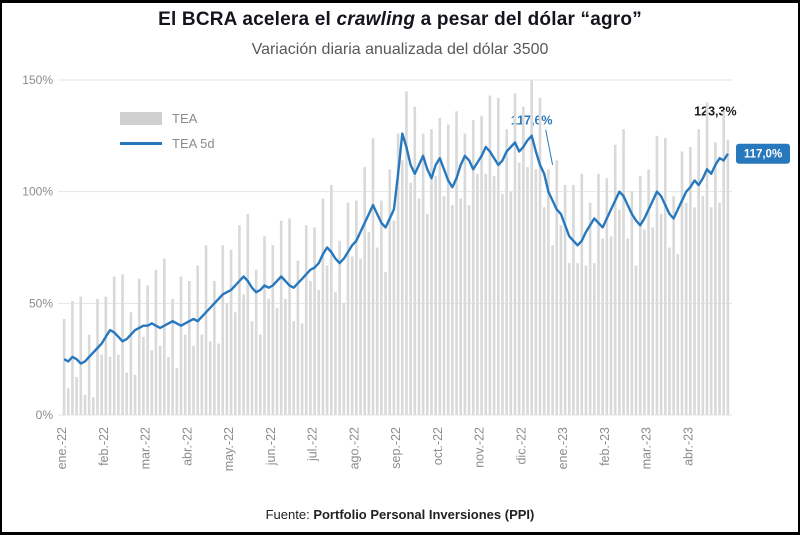 This screenshot has width=800, height=535. Describe the element at coordinates (289, 514) in the screenshot. I see `source-prefix: Fuente:` at that location.